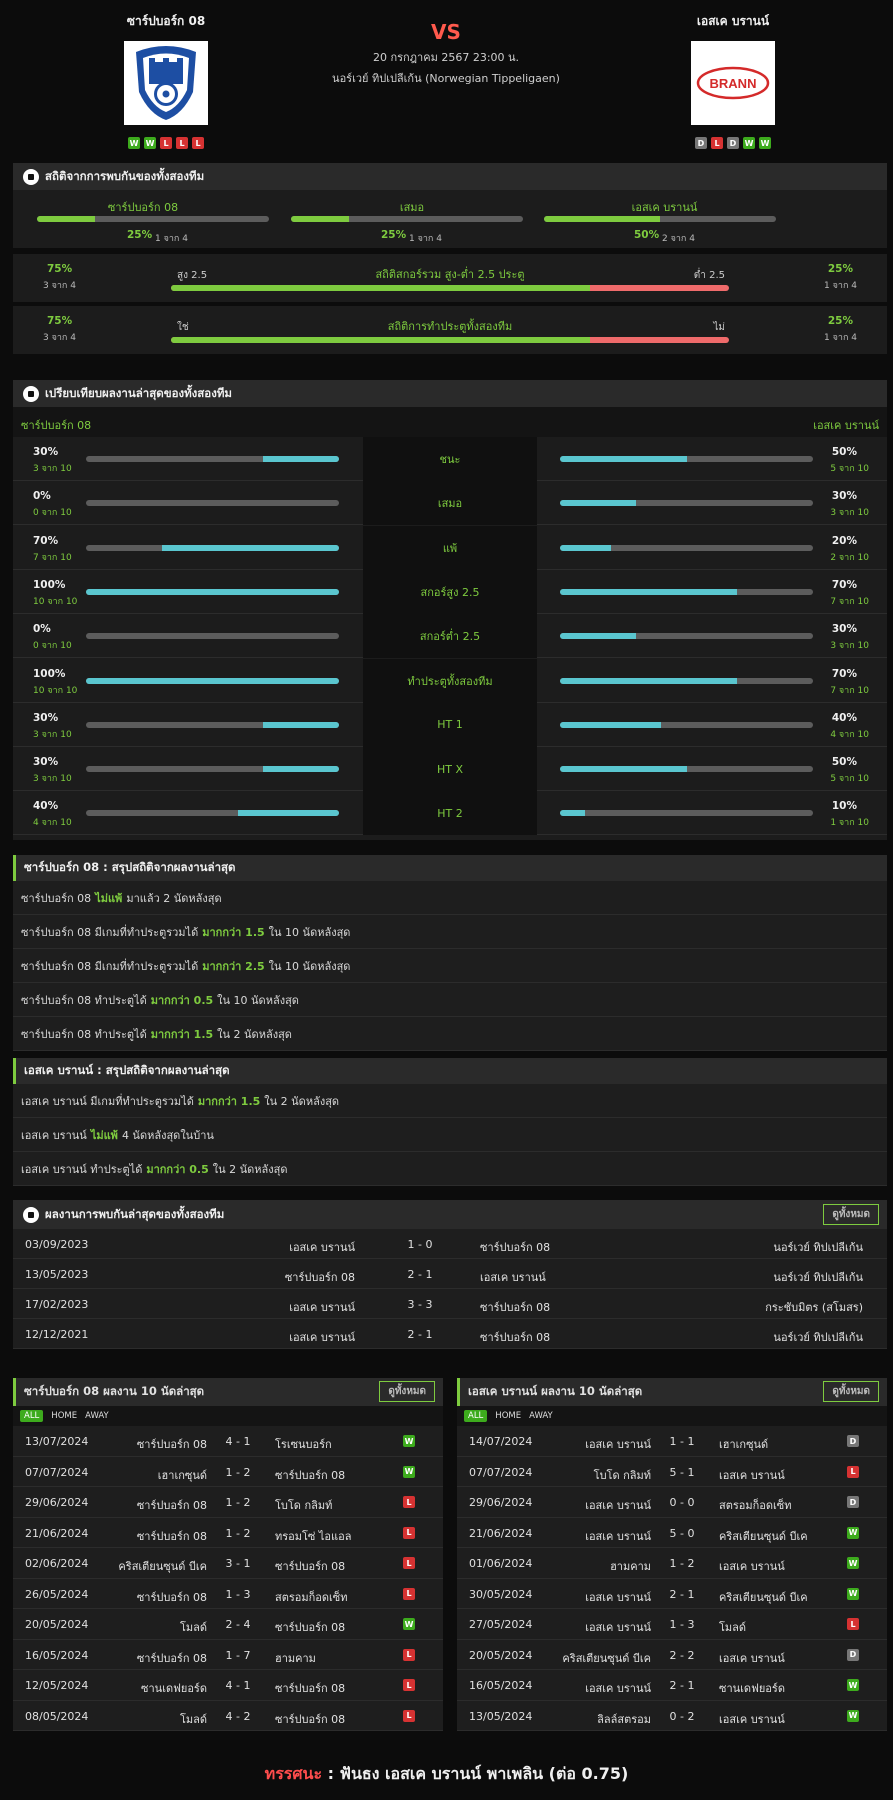  What do you see at coordinates (57, 1533) in the screenshot?
I see `result-date: 21/06/2024` at bounding box center [57, 1533].